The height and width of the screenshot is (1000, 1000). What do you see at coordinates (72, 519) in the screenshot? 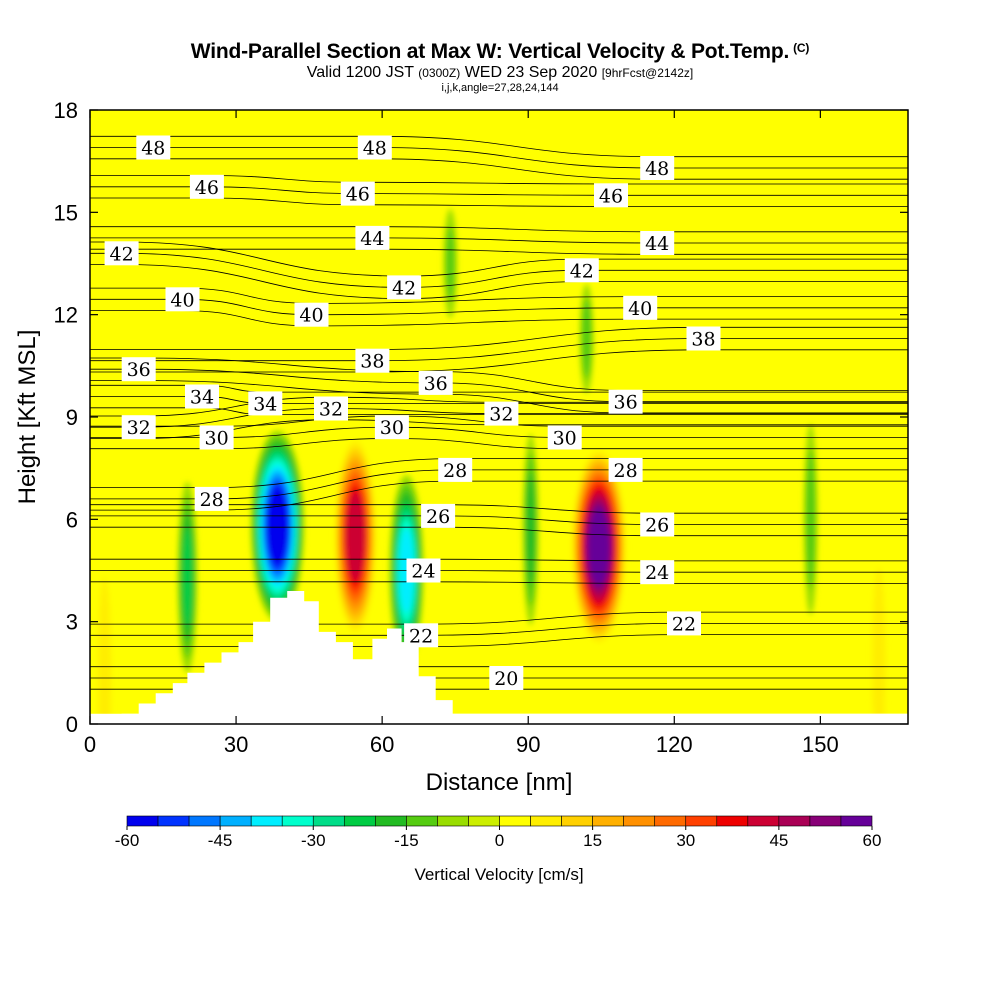
I see `y-tick-label: 6` at bounding box center [72, 519].